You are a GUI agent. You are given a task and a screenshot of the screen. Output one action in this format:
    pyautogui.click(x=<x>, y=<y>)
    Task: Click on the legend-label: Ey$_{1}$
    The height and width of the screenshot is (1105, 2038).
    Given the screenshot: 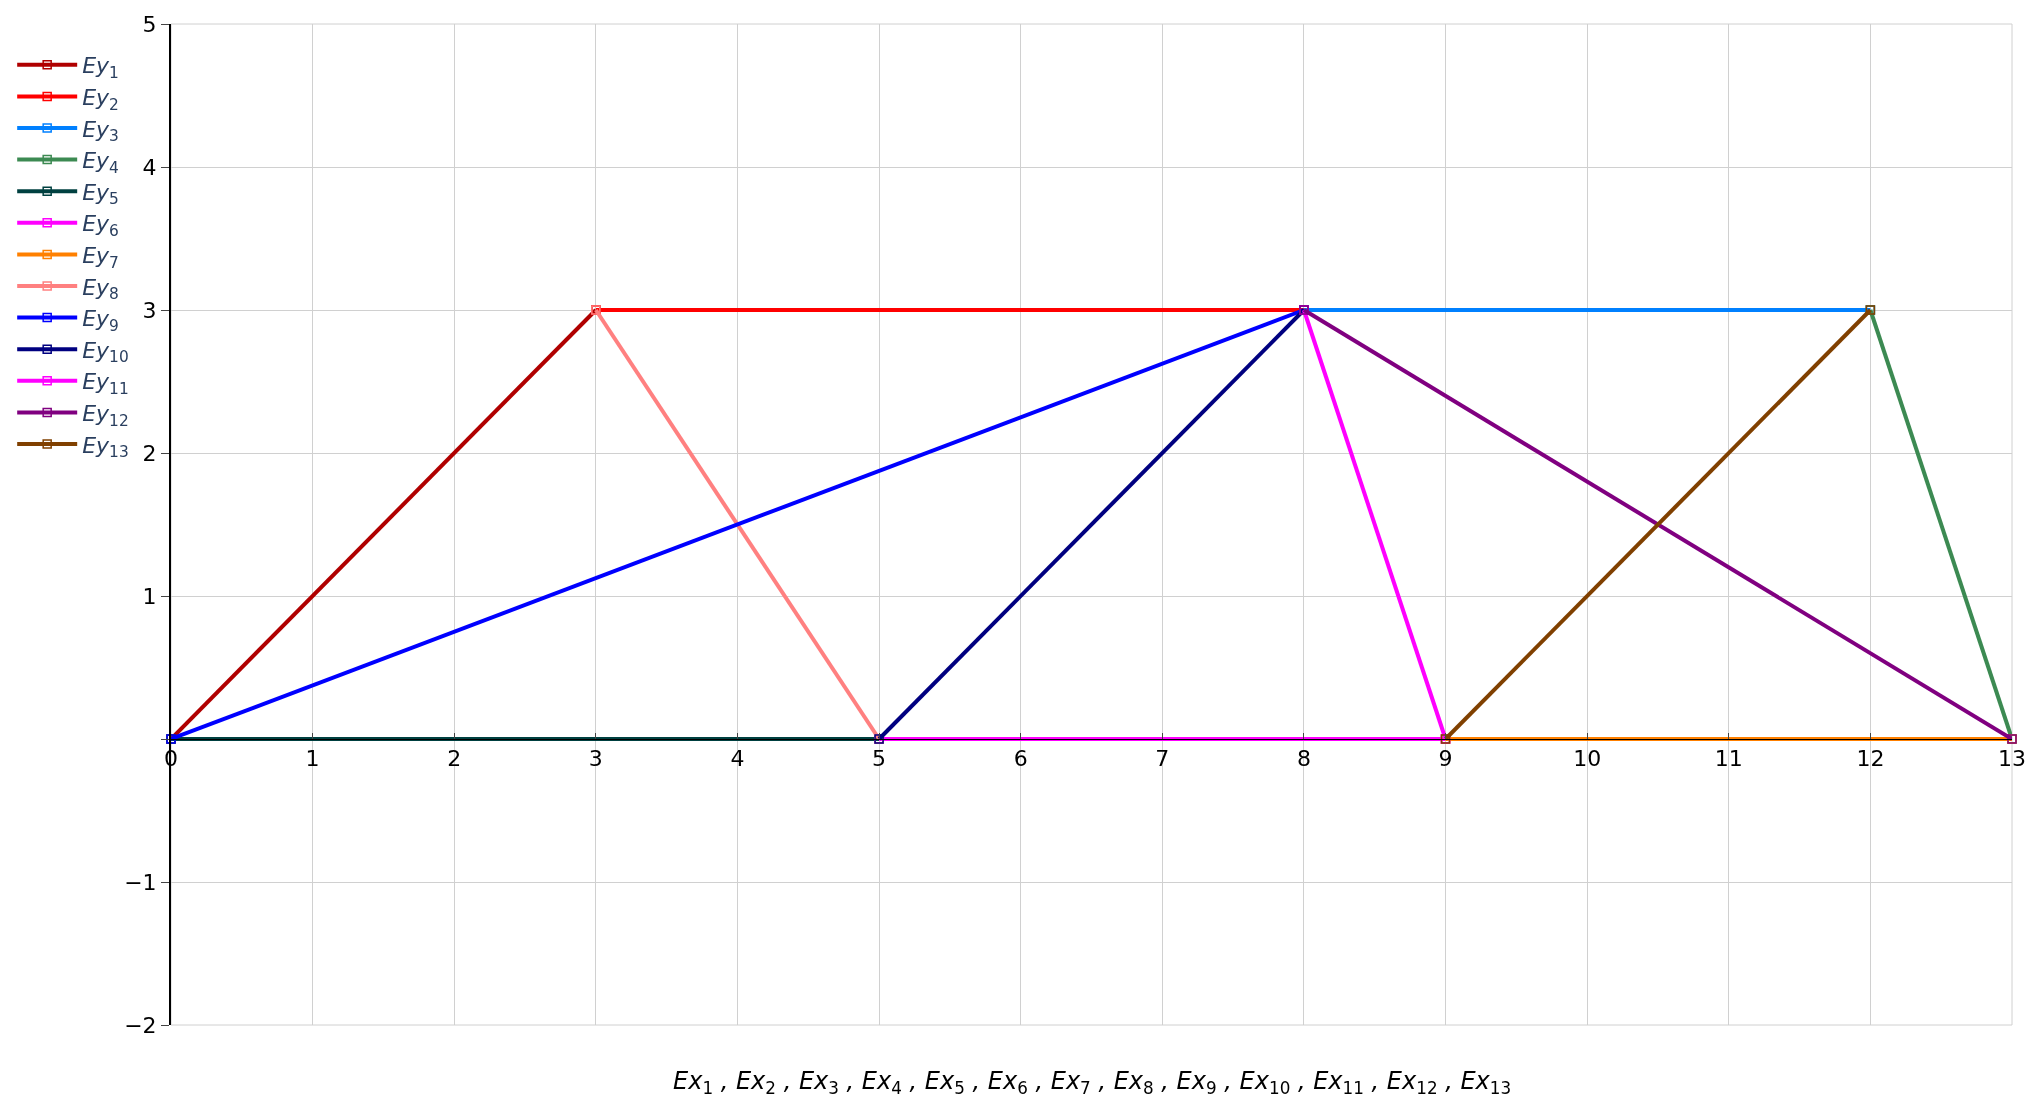 What is the action you would take?
    pyautogui.click(x=100, y=68)
    